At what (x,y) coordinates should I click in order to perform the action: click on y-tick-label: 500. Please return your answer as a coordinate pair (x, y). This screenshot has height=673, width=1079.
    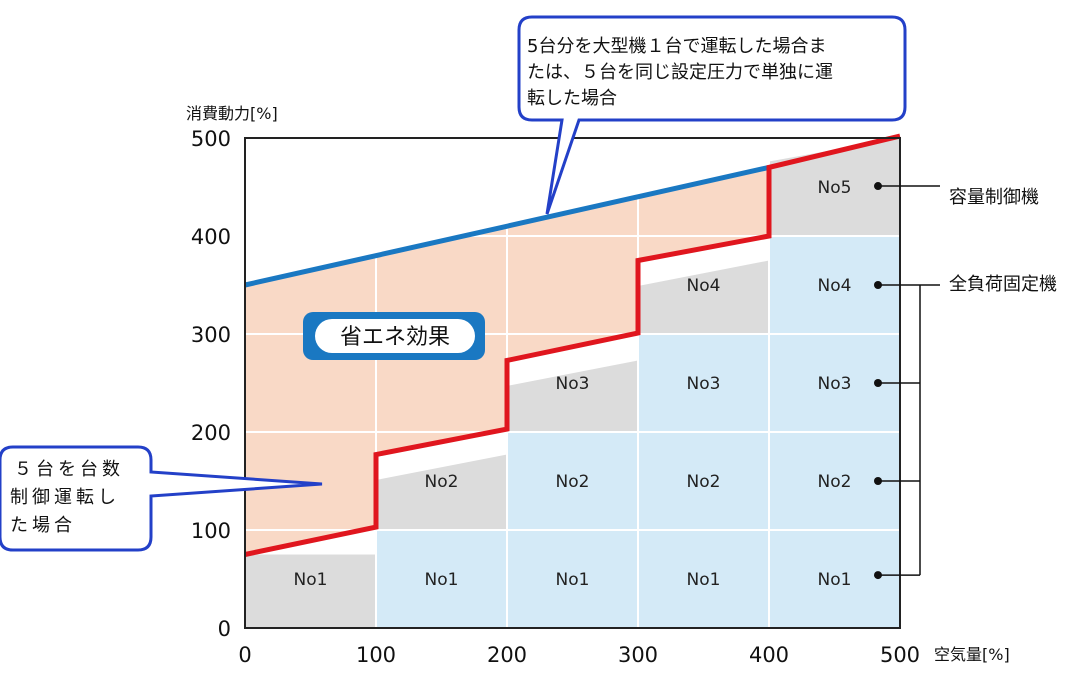
    Looking at the image, I should click on (211, 139).